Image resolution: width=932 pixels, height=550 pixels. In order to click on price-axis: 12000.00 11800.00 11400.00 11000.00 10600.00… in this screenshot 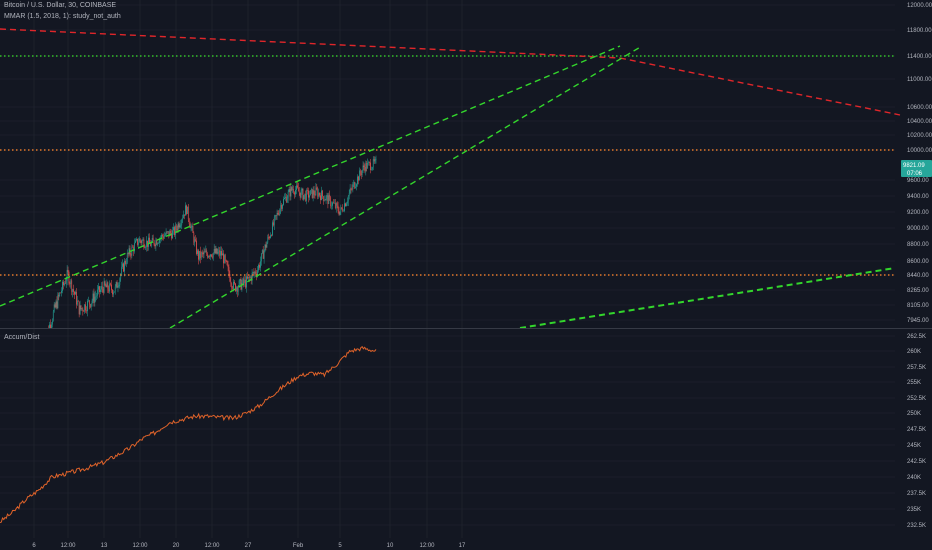, I will do `click(919, 163)`.